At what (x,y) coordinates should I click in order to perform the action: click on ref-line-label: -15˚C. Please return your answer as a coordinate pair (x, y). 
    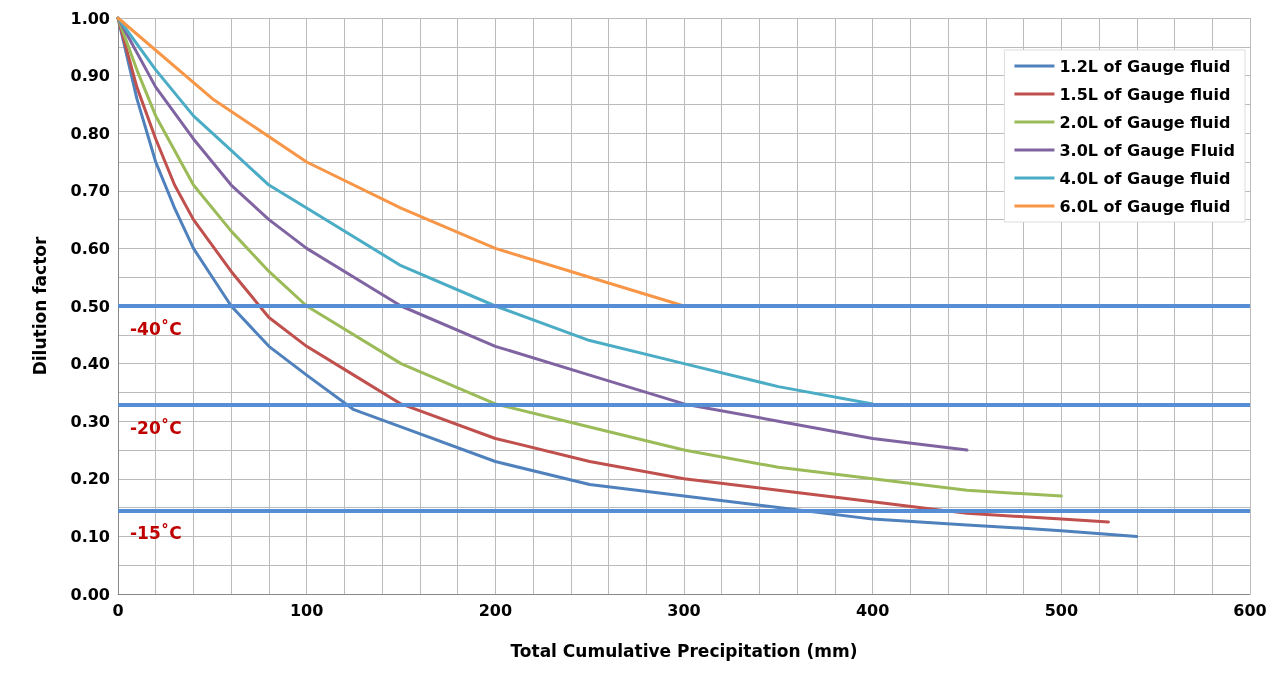
    Looking at the image, I should click on (156, 532).